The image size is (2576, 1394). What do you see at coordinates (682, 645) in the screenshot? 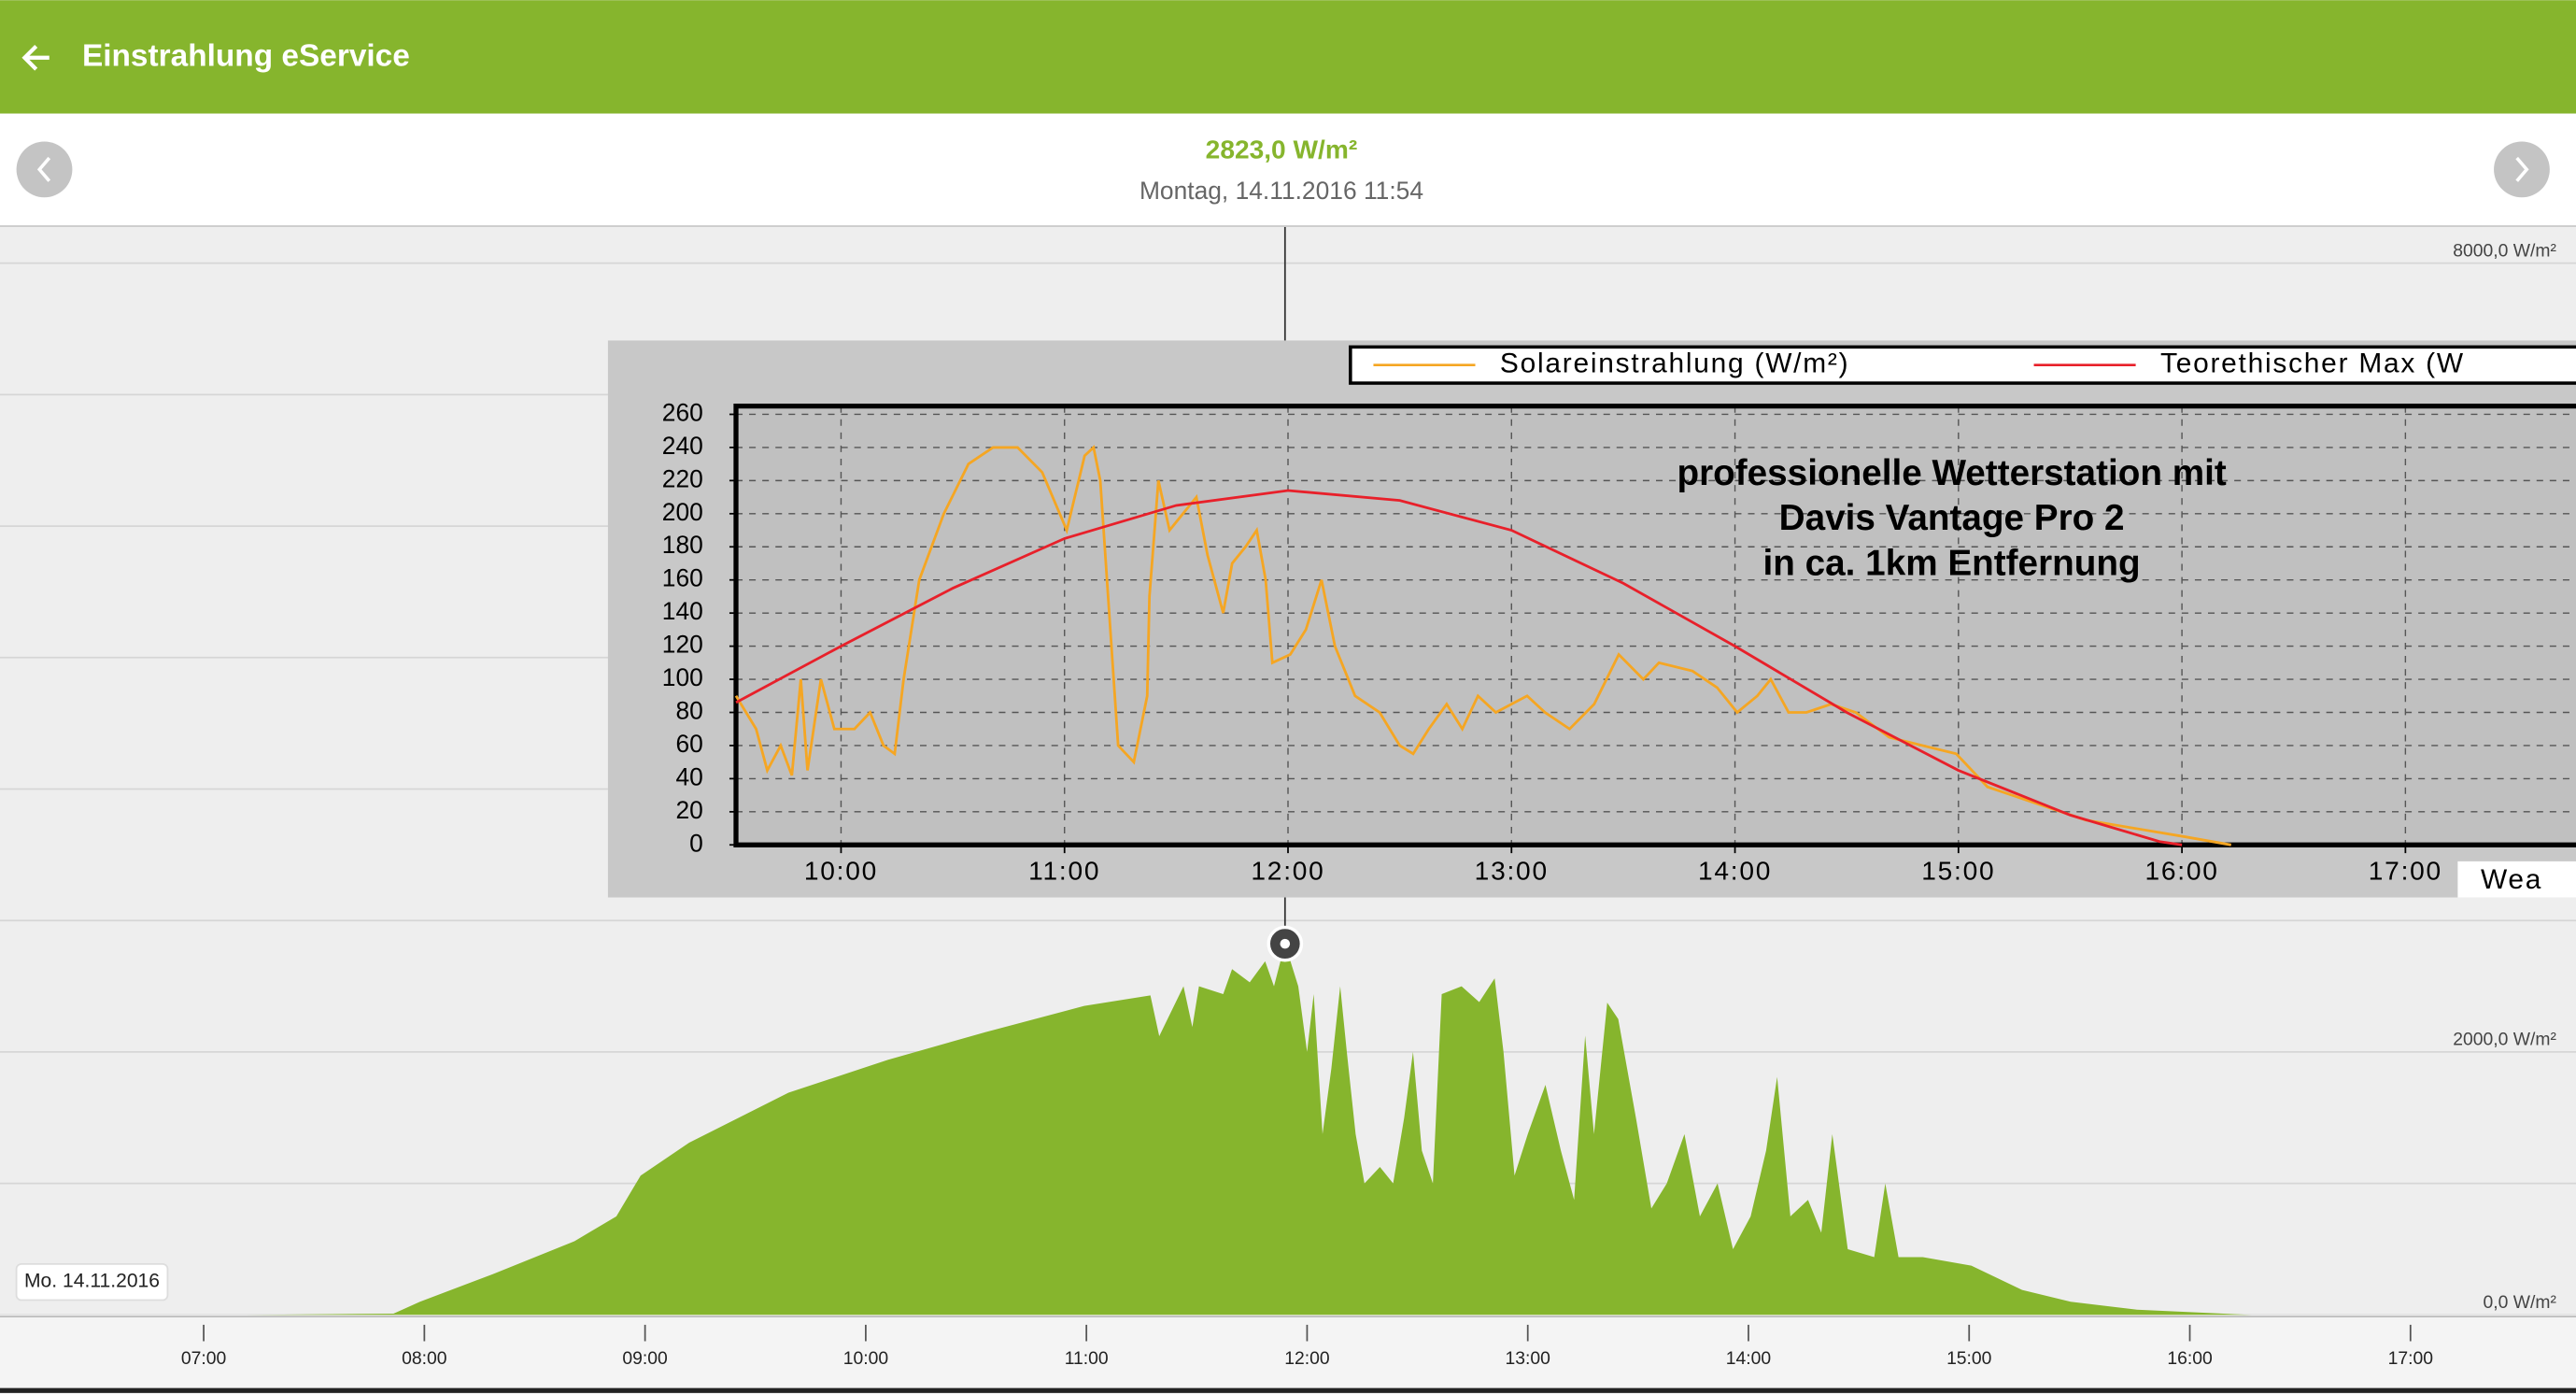
I see `y-tick-label: 120` at bounding box center [682, 645].